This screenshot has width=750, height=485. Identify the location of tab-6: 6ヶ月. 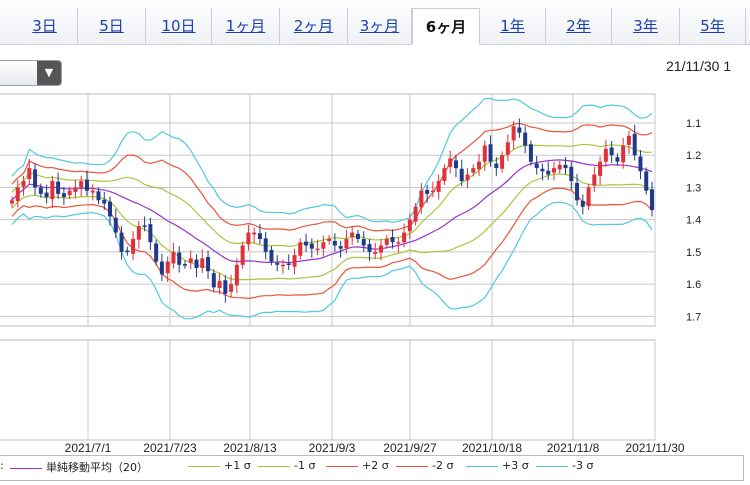
(446, 26).